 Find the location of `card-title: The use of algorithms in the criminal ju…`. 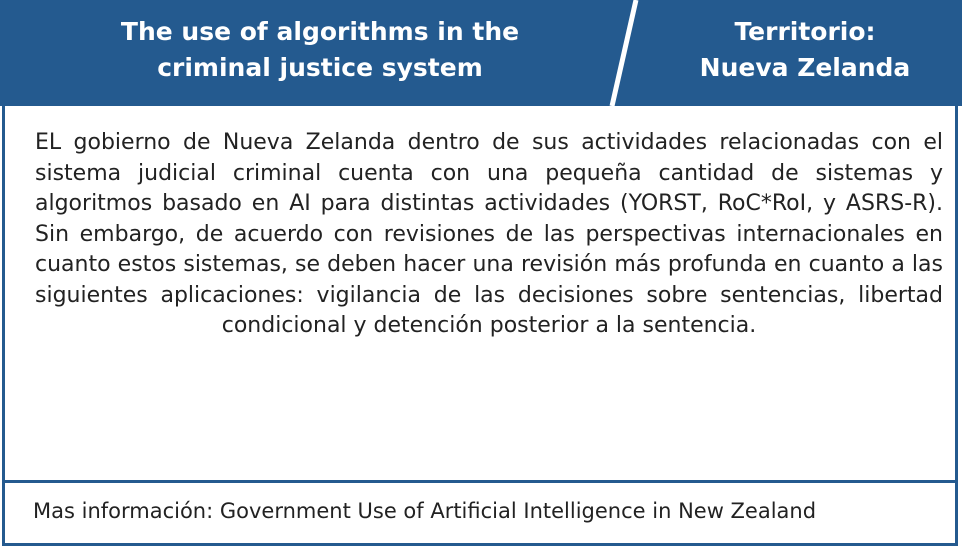

card-title: The use of algorithms in the criminal ju… is located at coordinates (320, 49).